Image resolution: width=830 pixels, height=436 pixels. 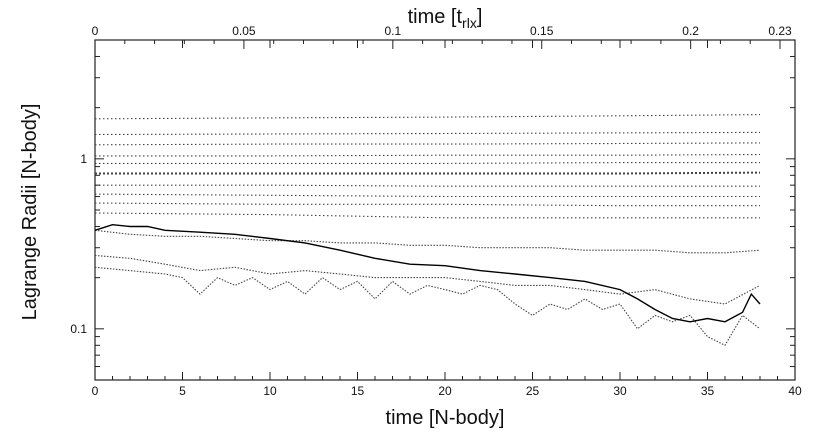 What do you see at coordinates (244, 31) in the screenshot?
I see `x2-tick-label: 0.05` at bounding box center [244, 31].